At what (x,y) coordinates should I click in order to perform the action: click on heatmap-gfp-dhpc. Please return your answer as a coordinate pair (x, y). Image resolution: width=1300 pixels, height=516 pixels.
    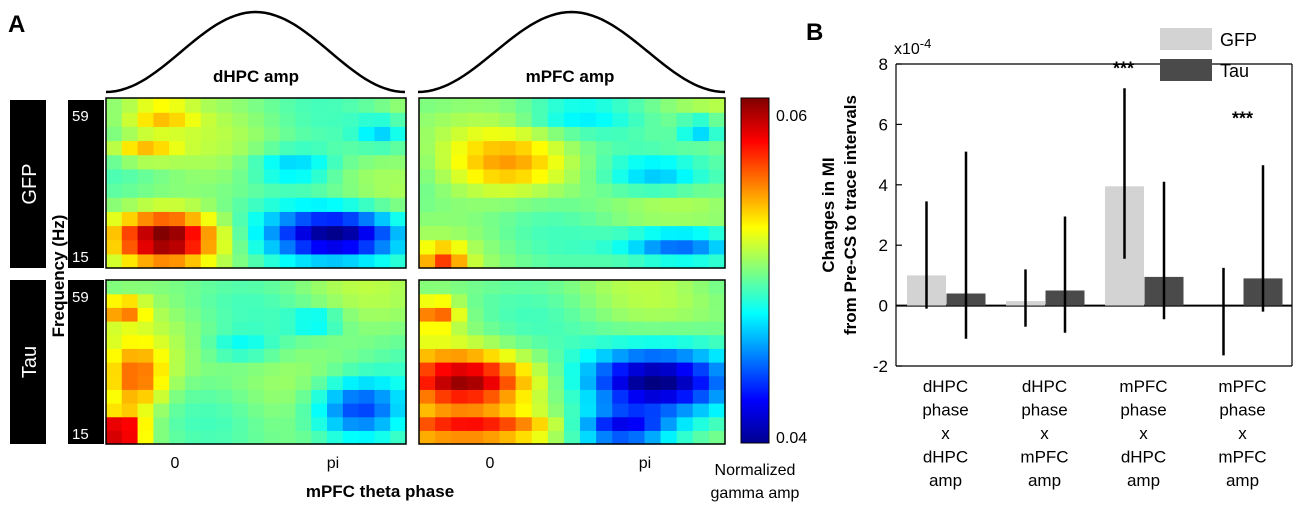
    Looking at the image, I should click on (256, 183).